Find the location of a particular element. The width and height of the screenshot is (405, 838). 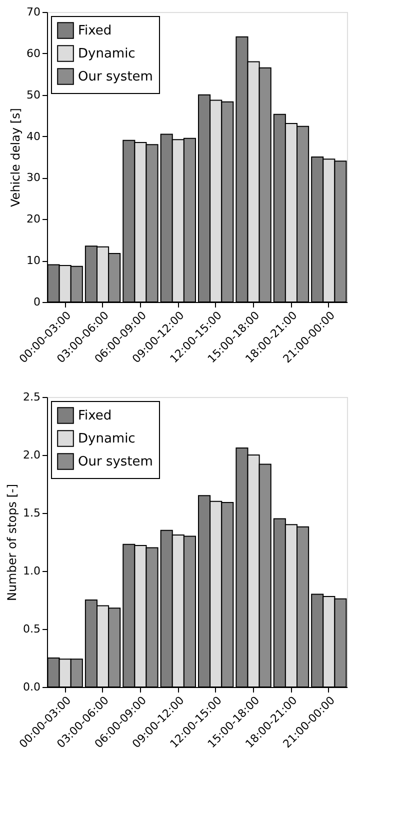

y-tick-label: 2.5 is located at coordinates (31, 397).